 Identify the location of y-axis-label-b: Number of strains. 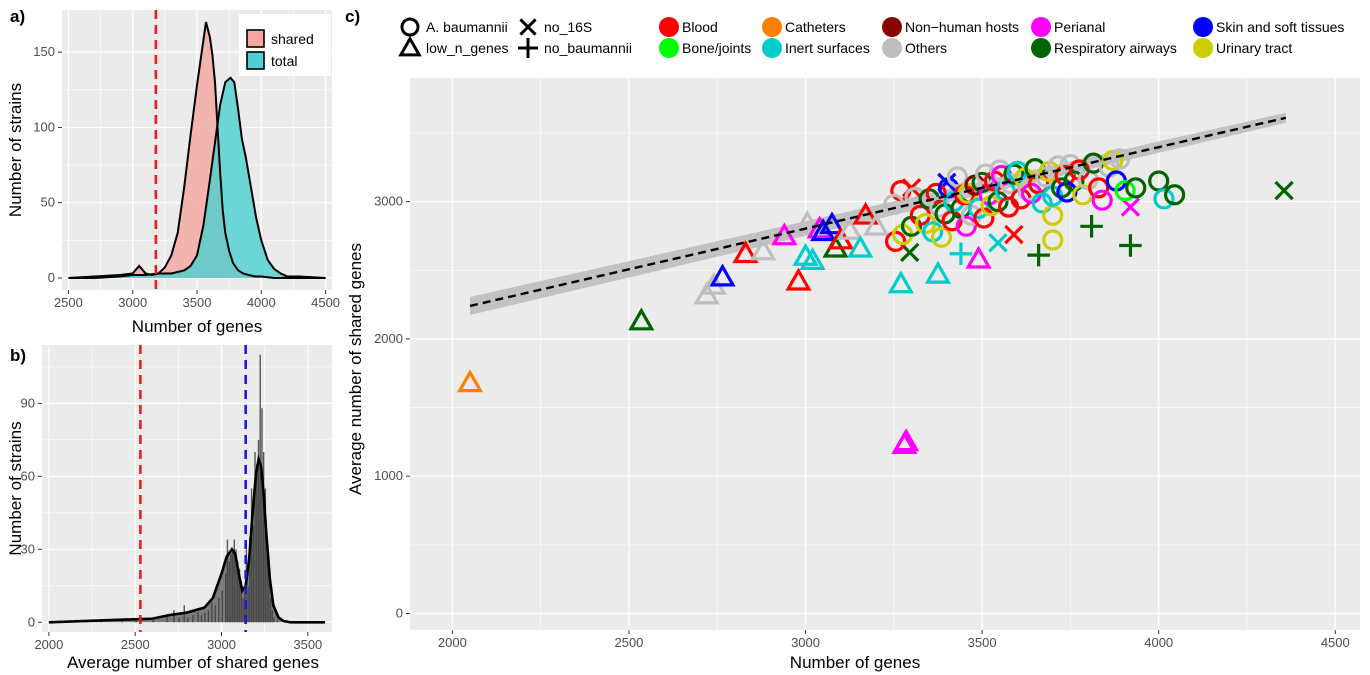
(15, 488).